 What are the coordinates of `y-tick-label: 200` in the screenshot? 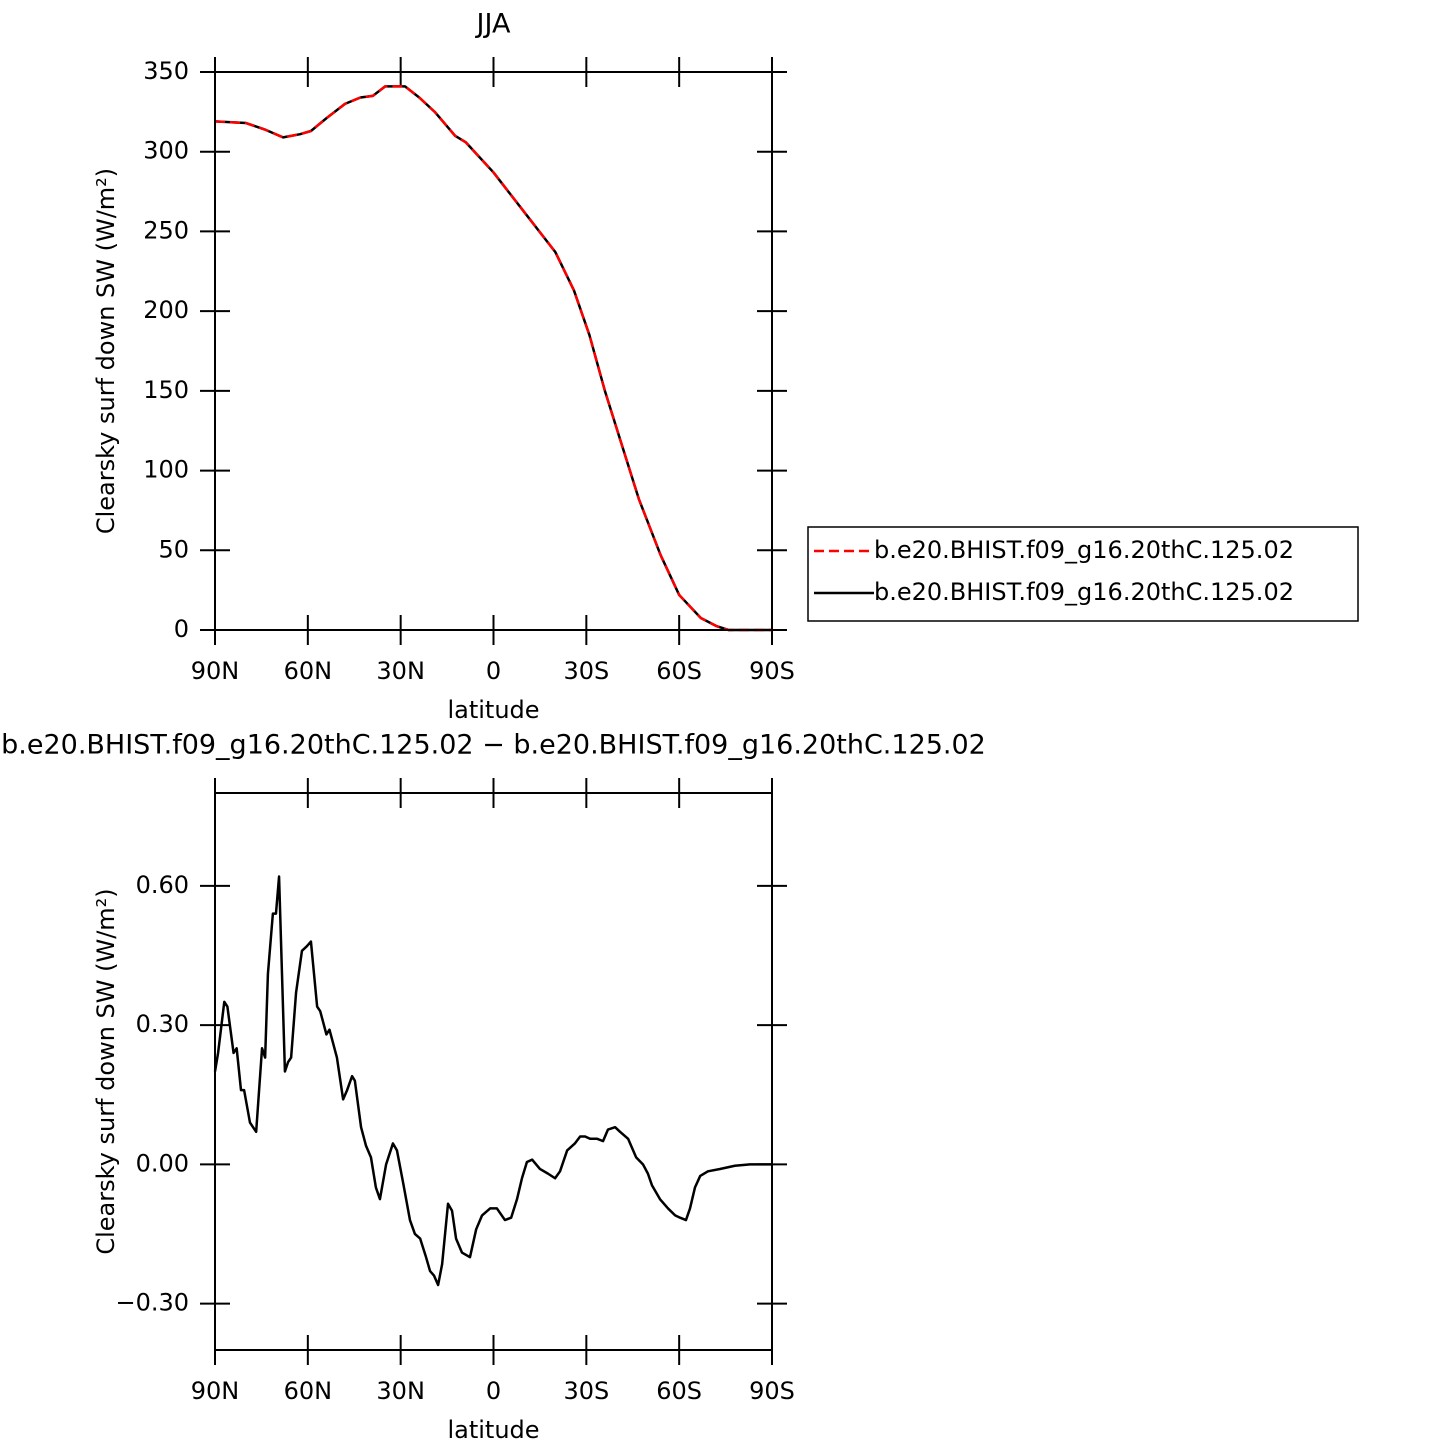 It's located at (166, 310).